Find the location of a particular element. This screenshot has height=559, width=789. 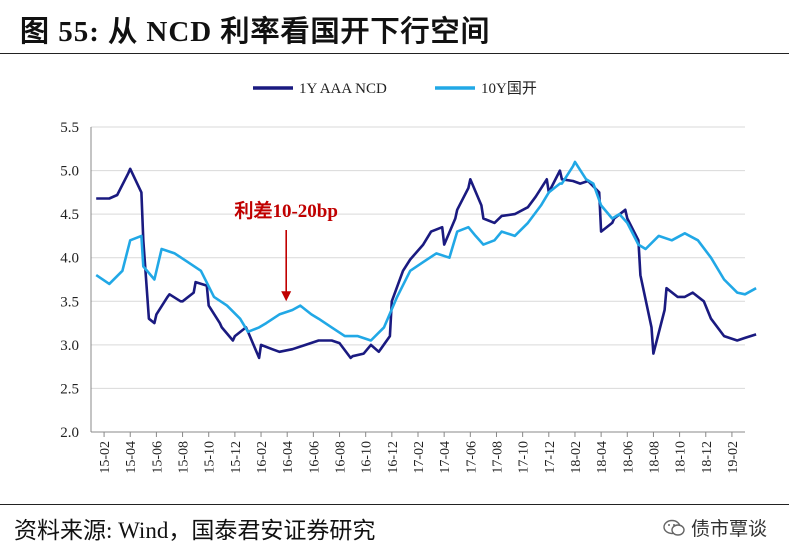

x-tick-label: 15-02 is located at coordinates (105, 457).